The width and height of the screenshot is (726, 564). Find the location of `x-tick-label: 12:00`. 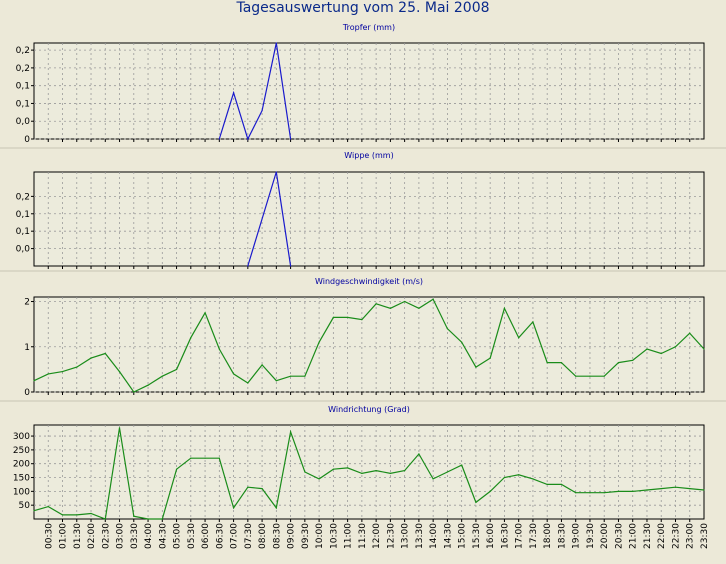

x-tick-label: 12:00 is located at coordinates (377, 536).